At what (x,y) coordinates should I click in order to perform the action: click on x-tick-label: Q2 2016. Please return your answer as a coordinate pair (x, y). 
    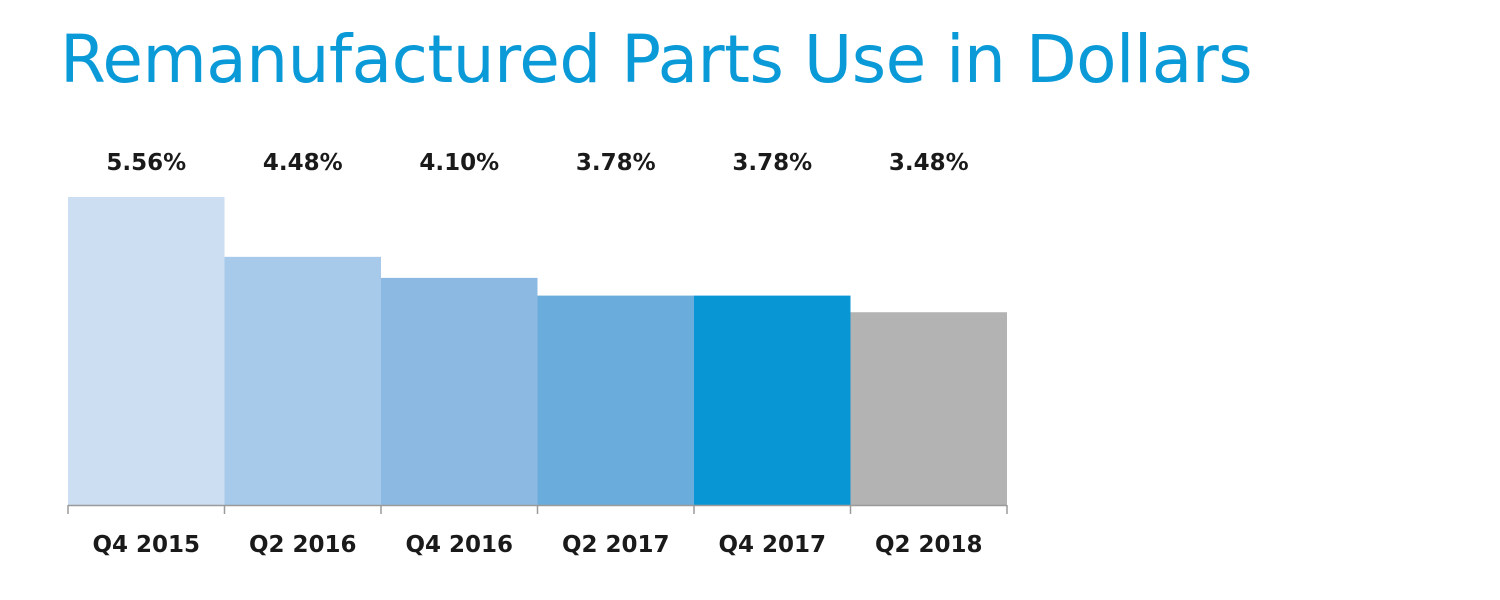
    Looking at the image, I should click on (303, 545).